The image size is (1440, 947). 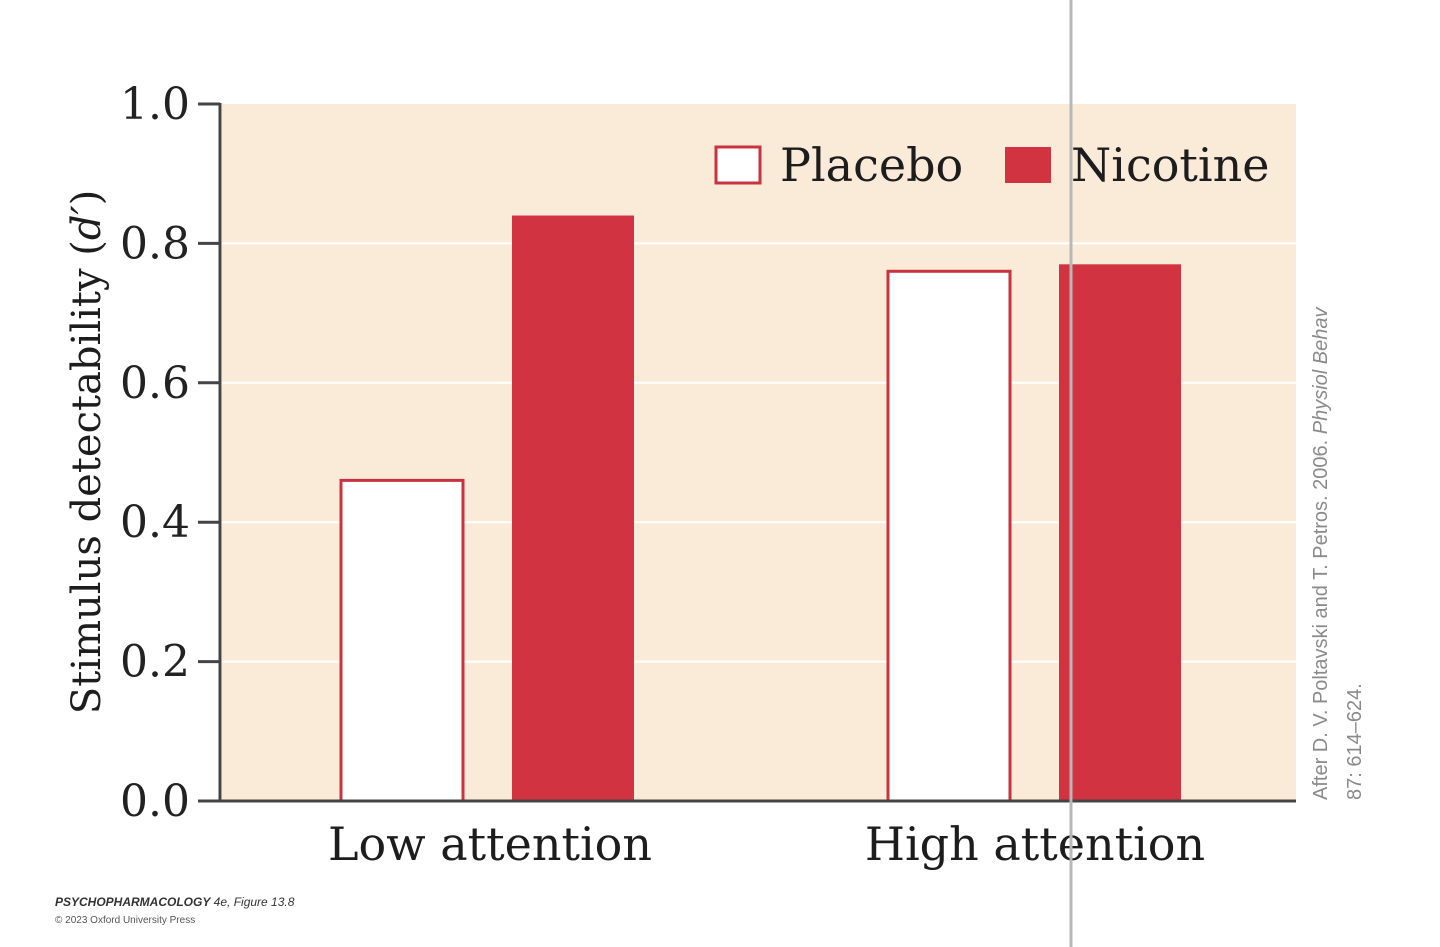 I want to click on y-tick-label: 0.6, so click(x=155, y=383).